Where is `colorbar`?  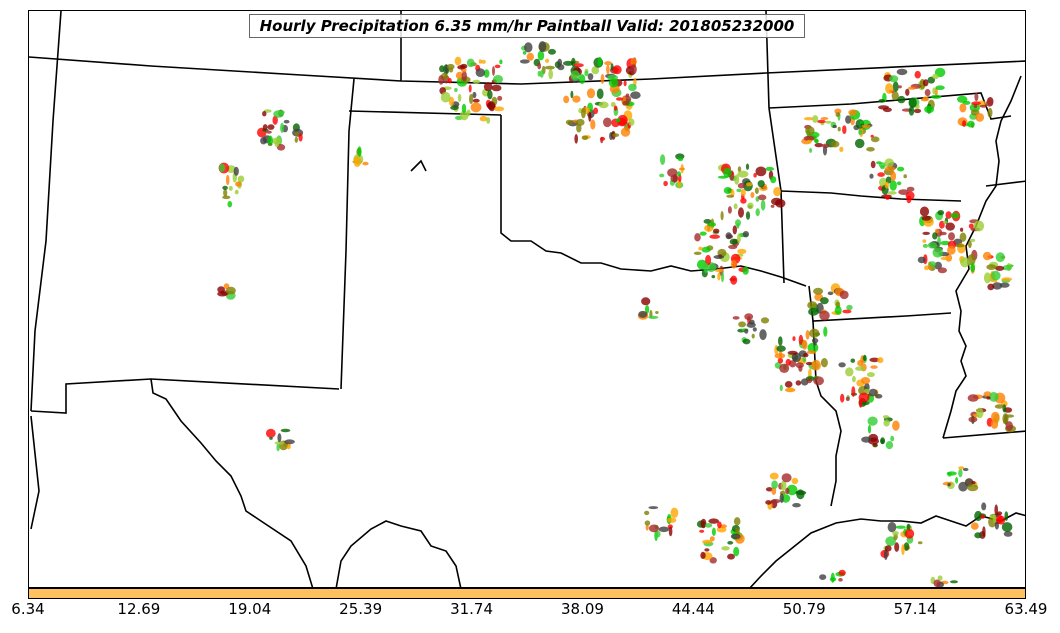 colorbar is located at coordinates (527, 593).